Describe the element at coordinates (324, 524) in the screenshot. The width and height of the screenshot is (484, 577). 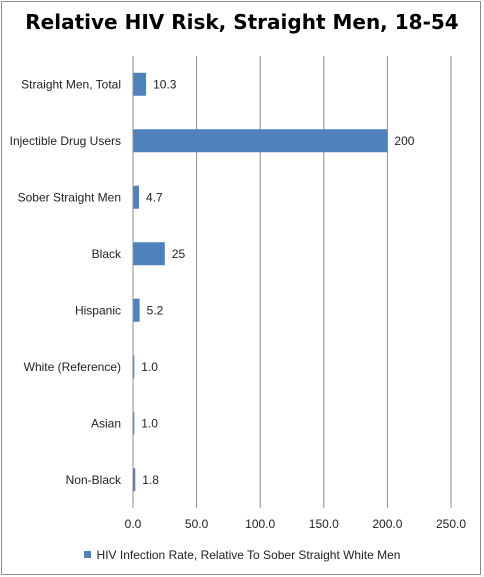
I see `x-tick-label: 150.0` at that location.